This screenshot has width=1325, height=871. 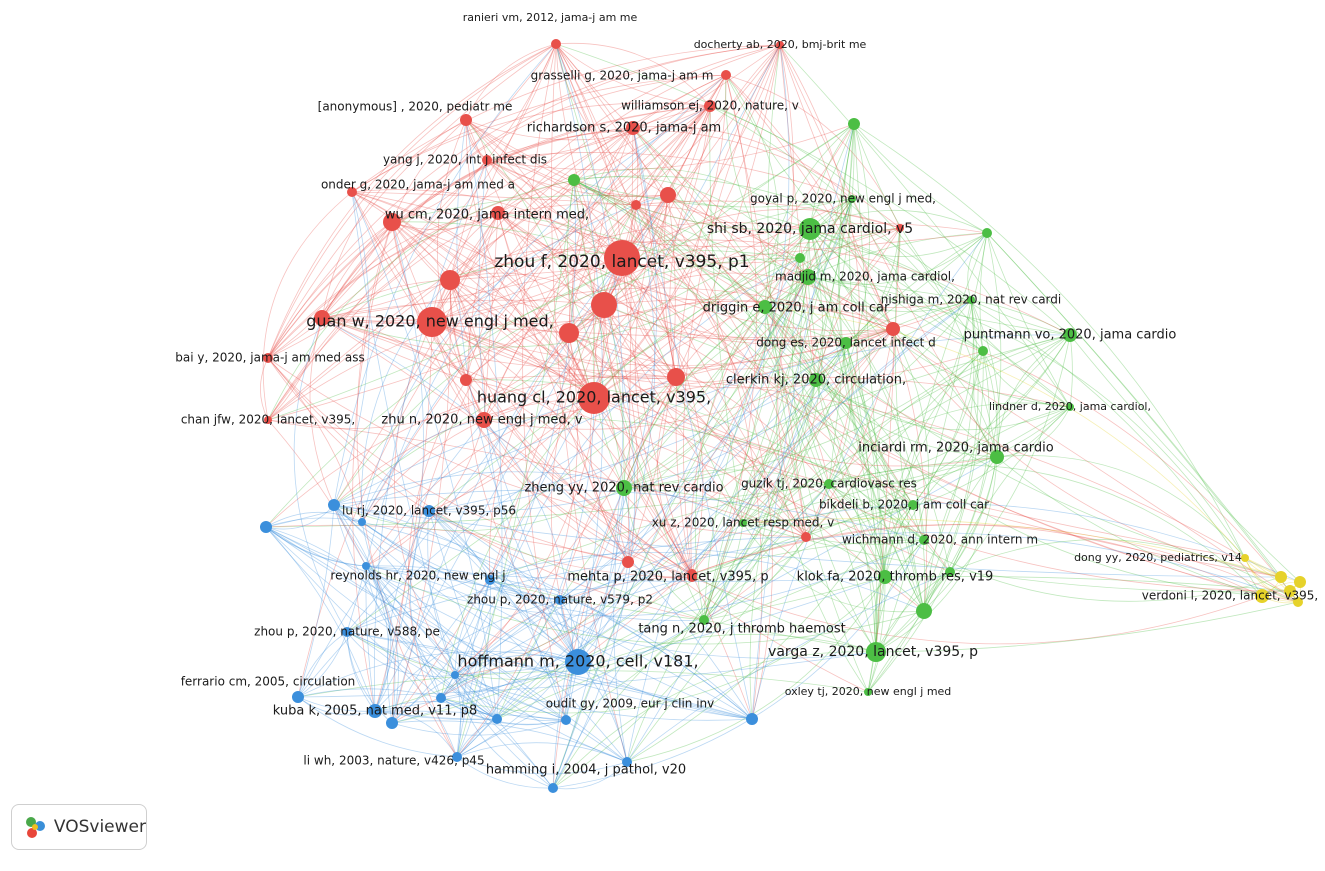 I want to click on node-label: li wh, 2003, nature, v426, p45, so click(x=393, y=761).